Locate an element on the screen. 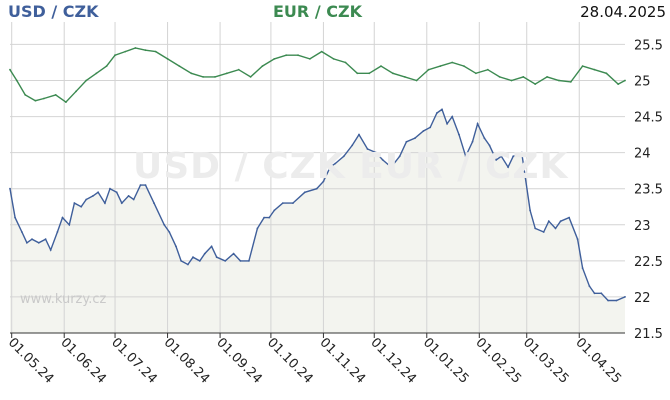 Image resolution: width=670 pixels, height=400 pixels. x-tick-label: 01.11.24 is located at coordinates (343, 361).